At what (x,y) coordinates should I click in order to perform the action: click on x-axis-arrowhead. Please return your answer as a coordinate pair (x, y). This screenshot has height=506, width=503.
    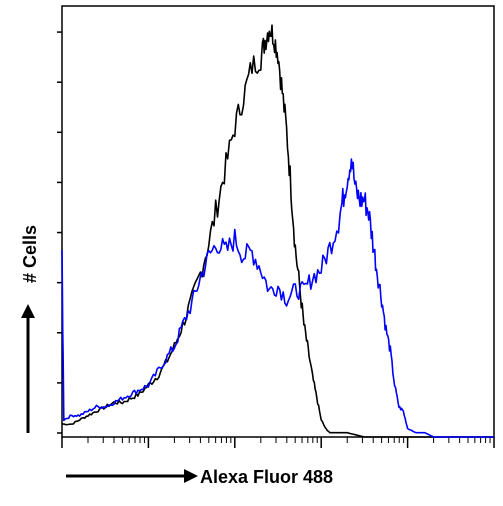
    Looking at the image, I should click on (191, 476).